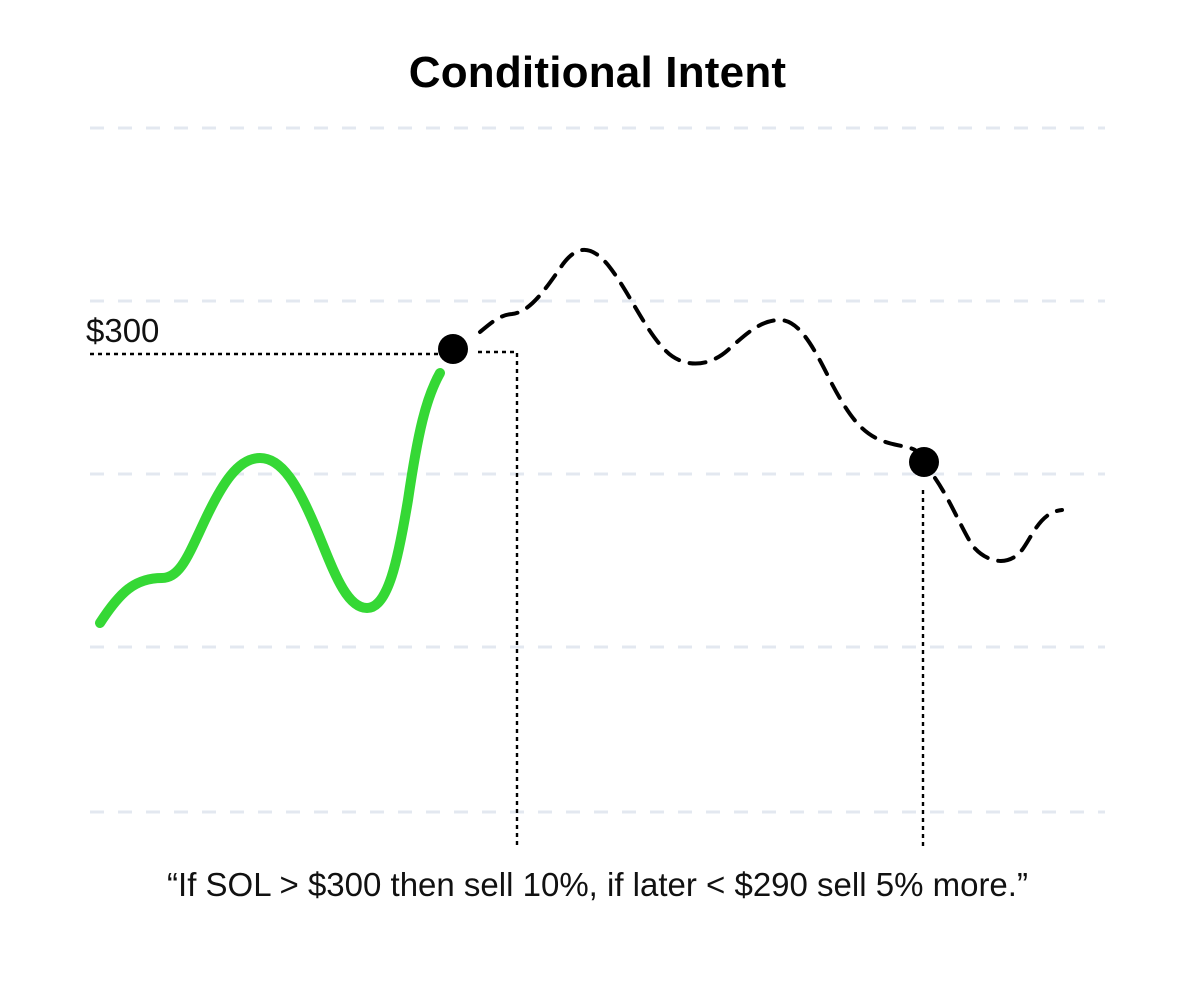  What do you see at coordinates (597, 72) in the screenshot?
I see `diagram-title: Conditional Intent` at bounding box center [597, 72].